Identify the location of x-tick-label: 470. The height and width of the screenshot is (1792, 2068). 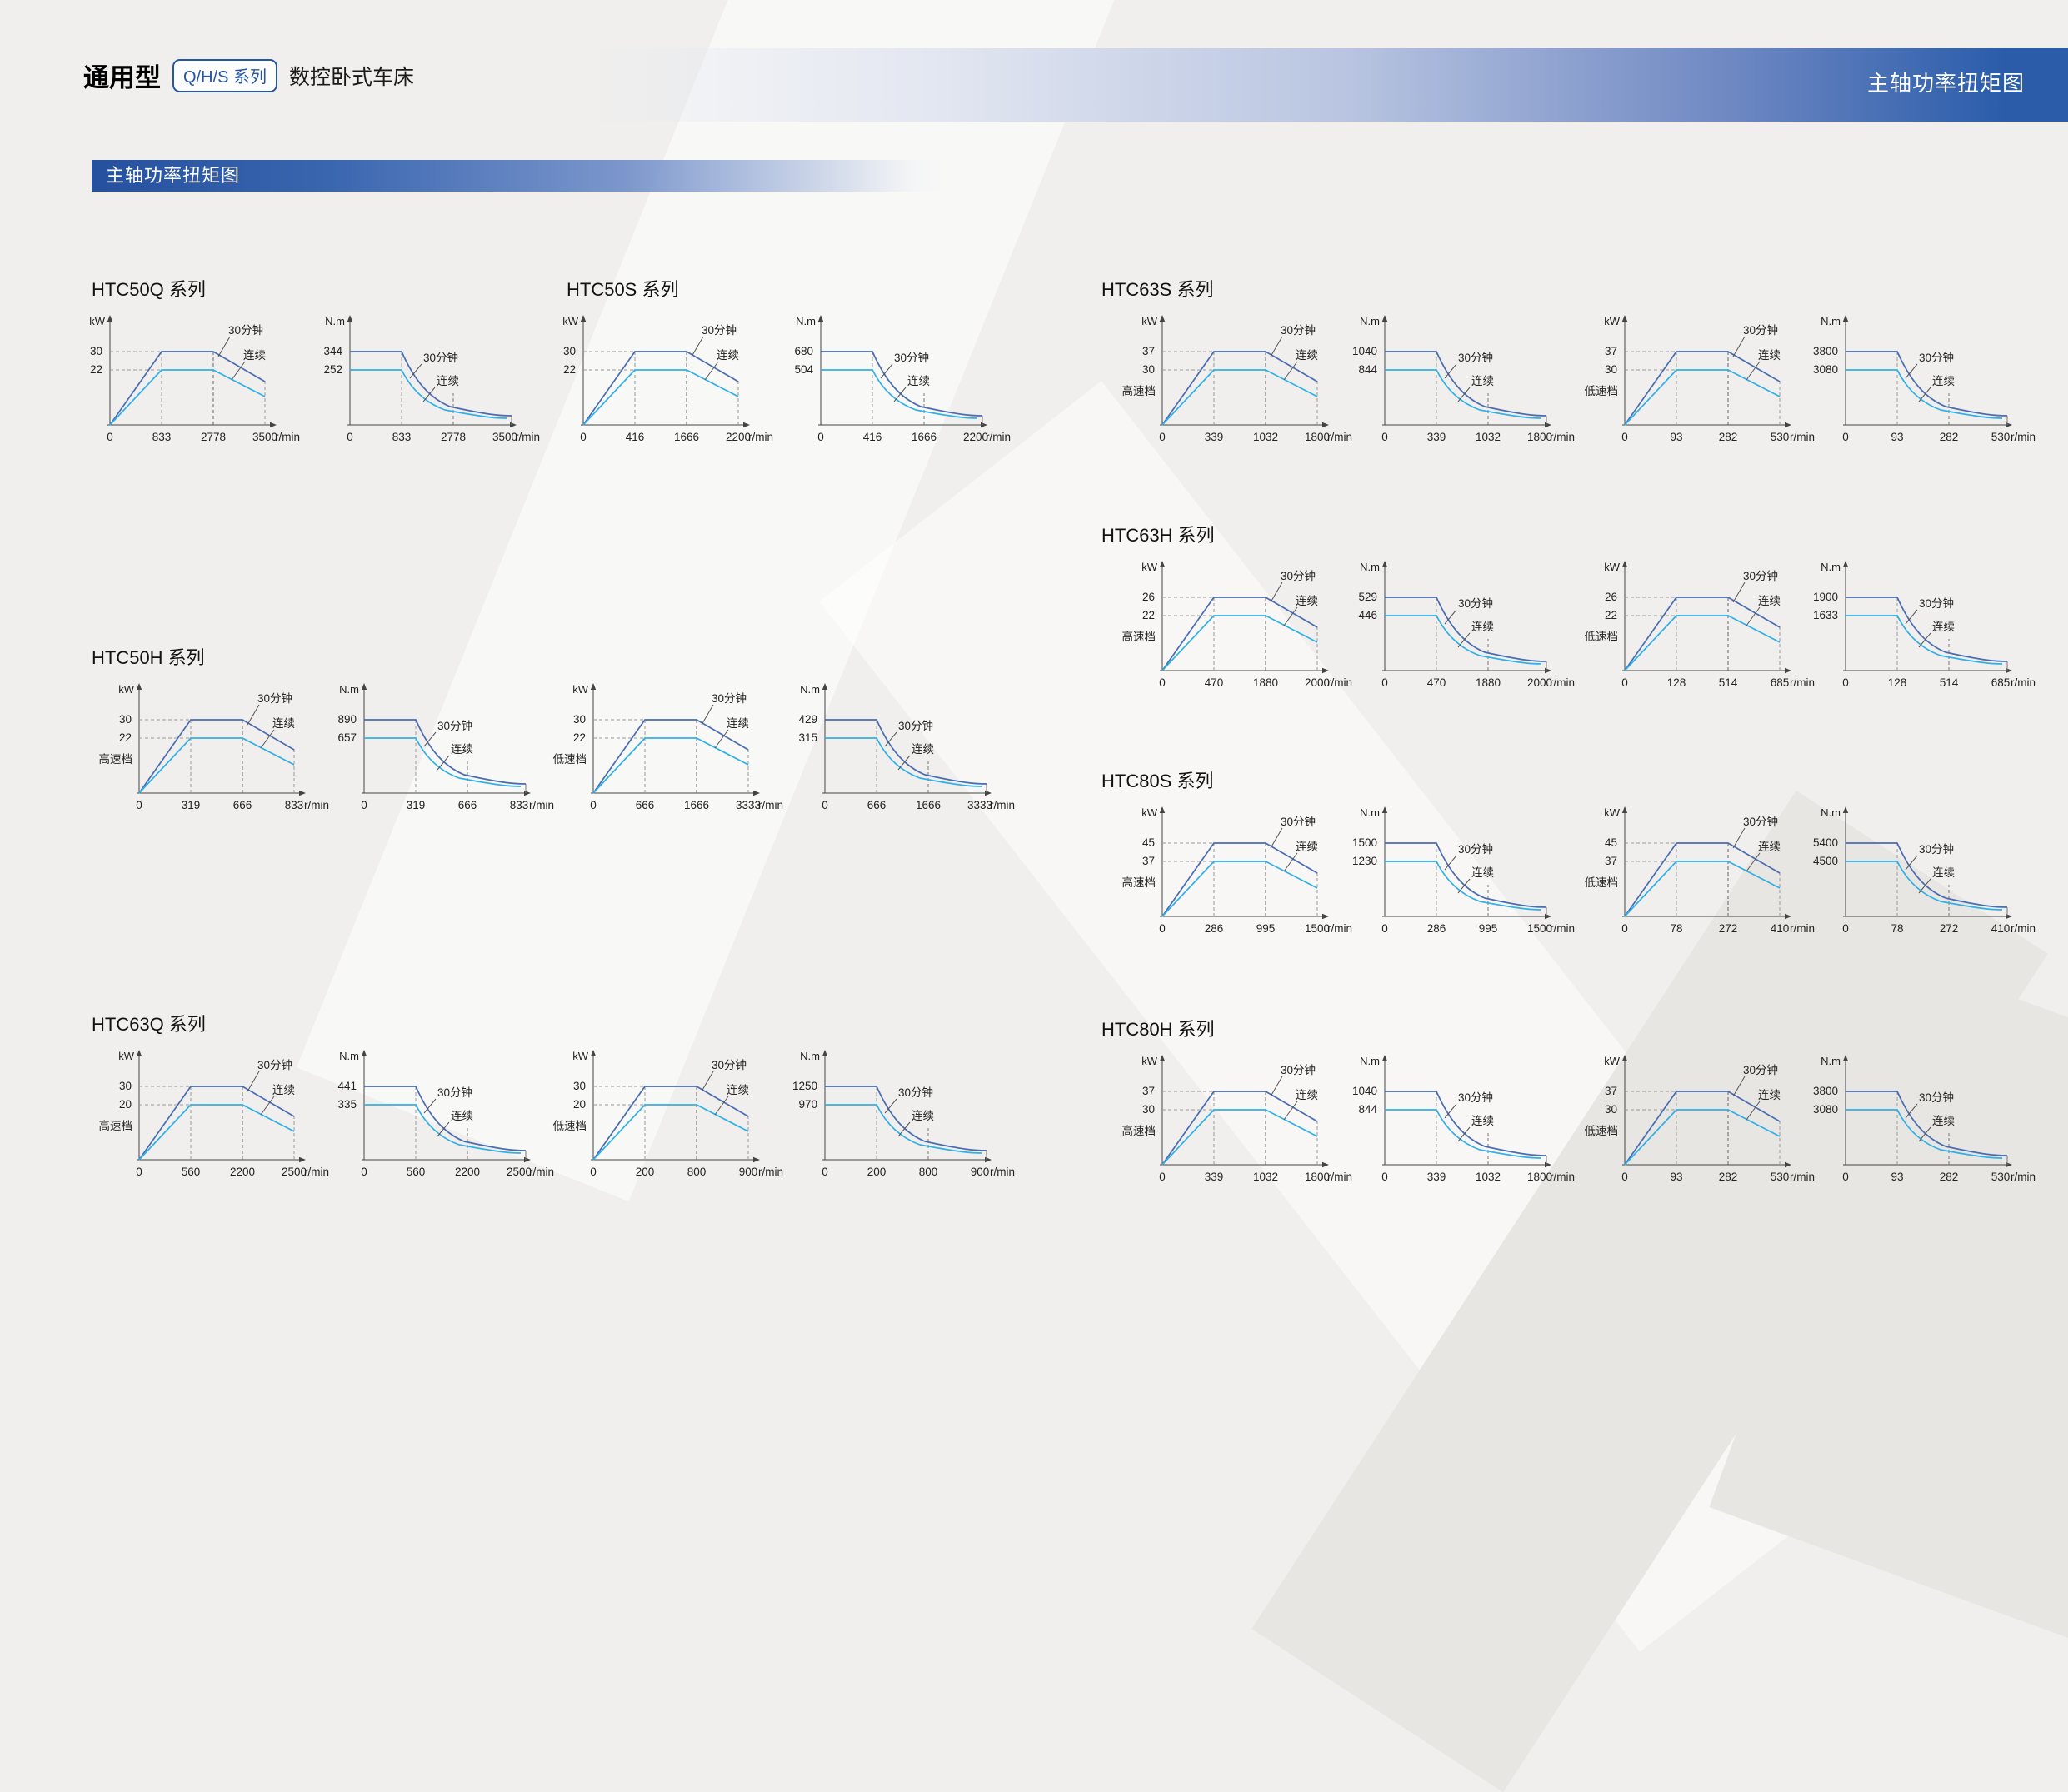
(1437, 682).